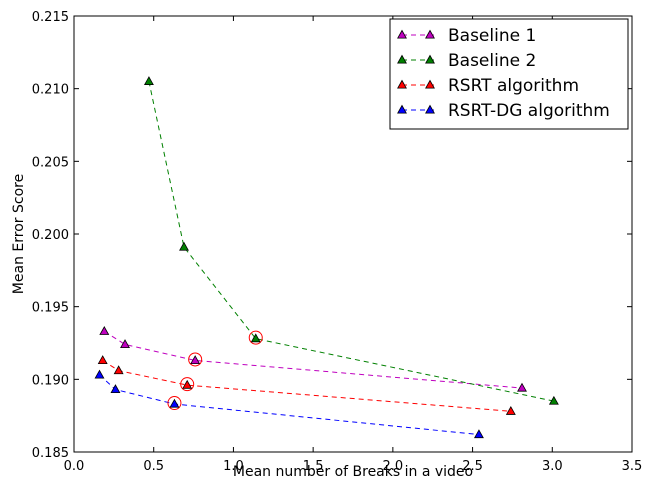 Image resolution: width=660 pixels, height=485 pixels. I want to click on y-tick-label: 0.195, so click(50, 308).